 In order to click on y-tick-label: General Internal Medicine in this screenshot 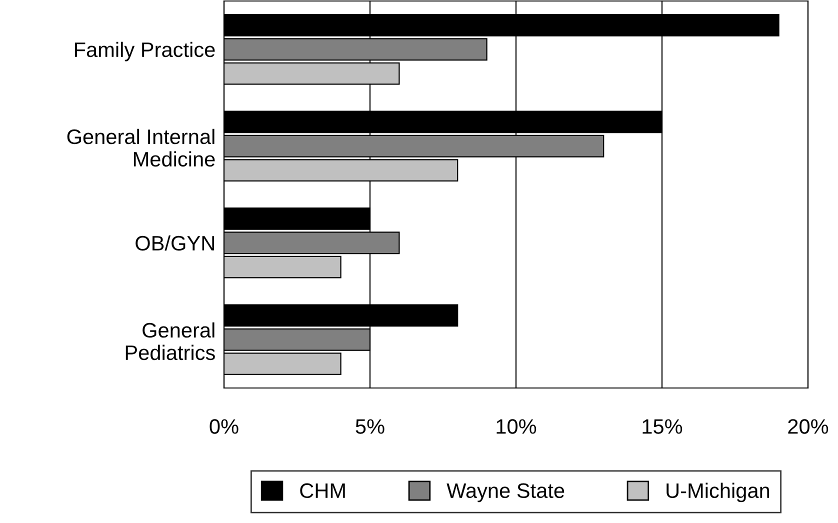, I will do `click(141, 147)`.